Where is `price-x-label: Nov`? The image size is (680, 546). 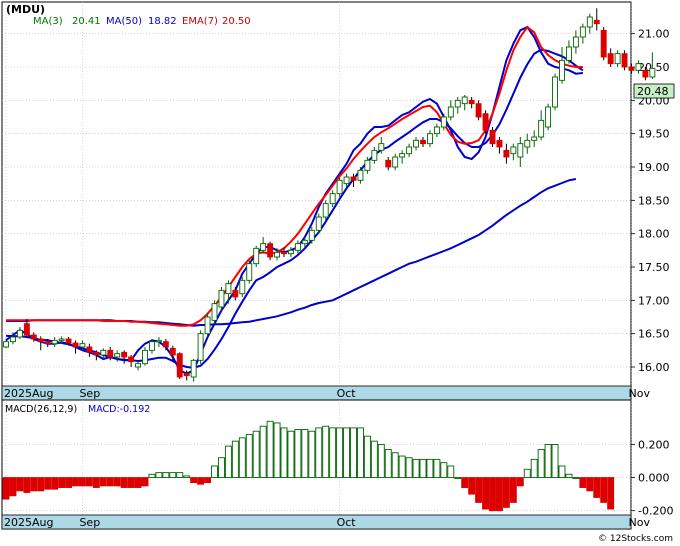
price-x-label: Nov is located at coordinates (640, 393).